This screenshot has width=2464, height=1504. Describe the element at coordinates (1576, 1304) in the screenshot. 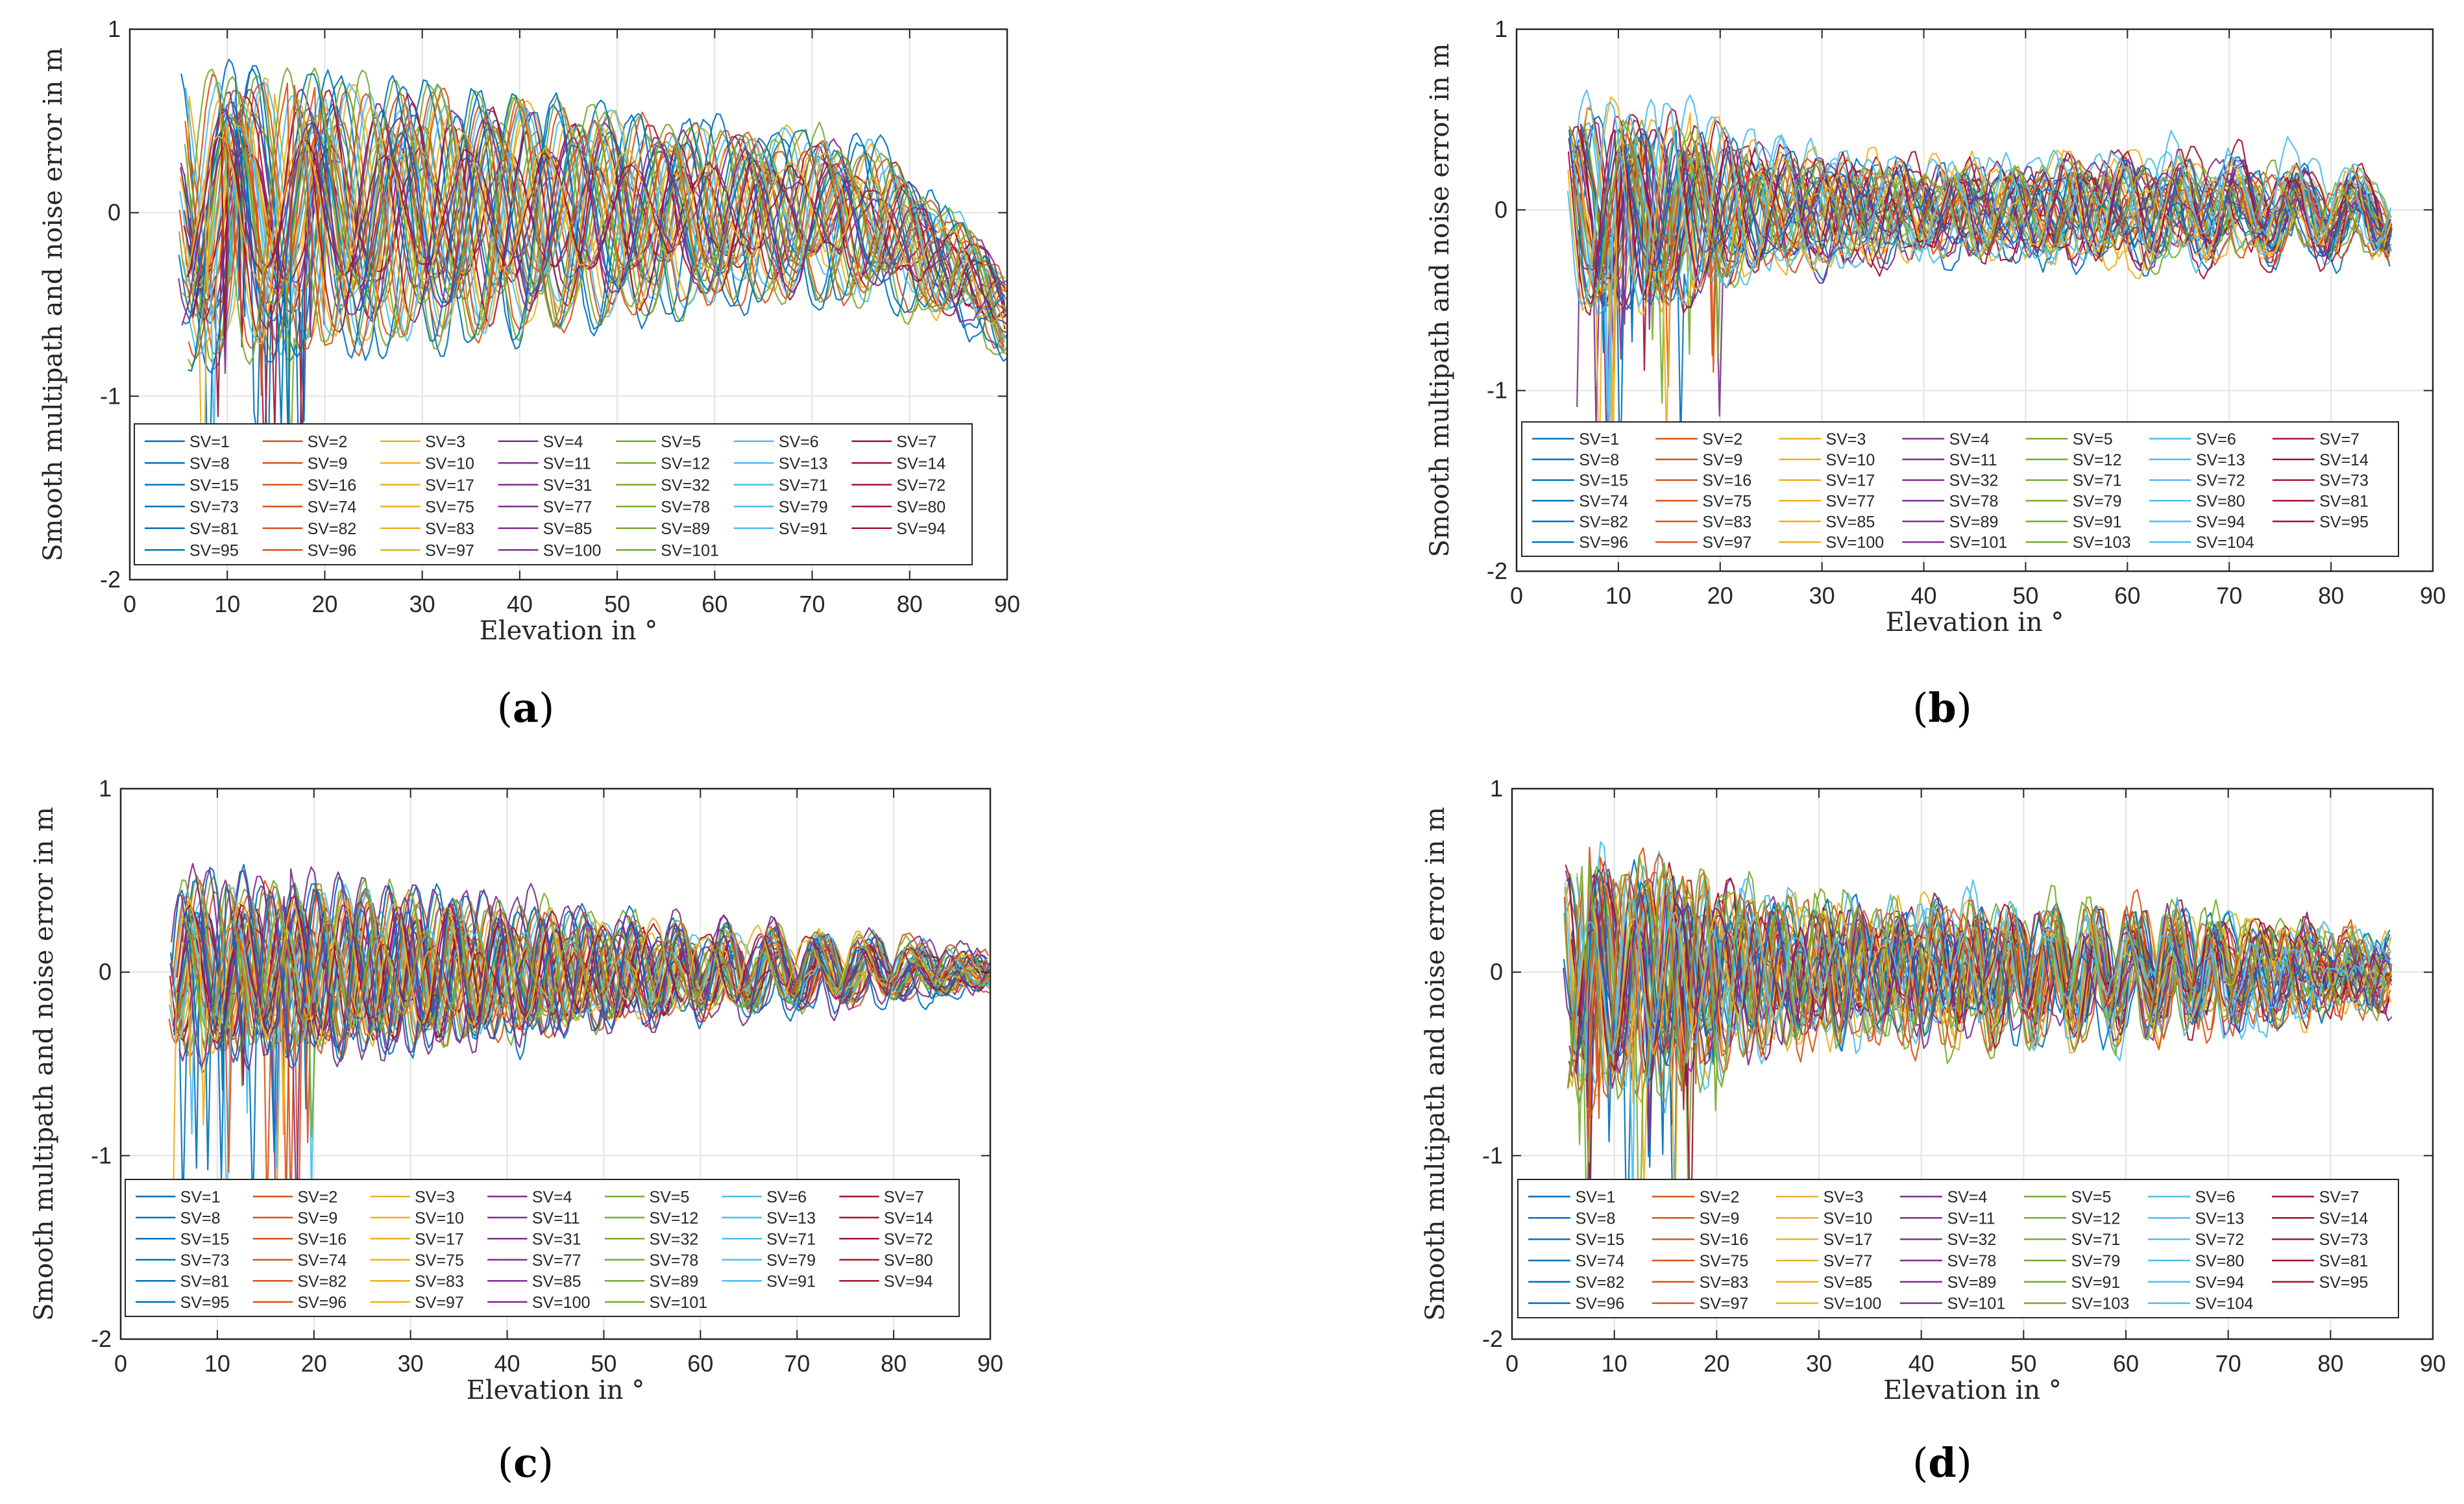

I see `legend-item: SV=96` at that location.